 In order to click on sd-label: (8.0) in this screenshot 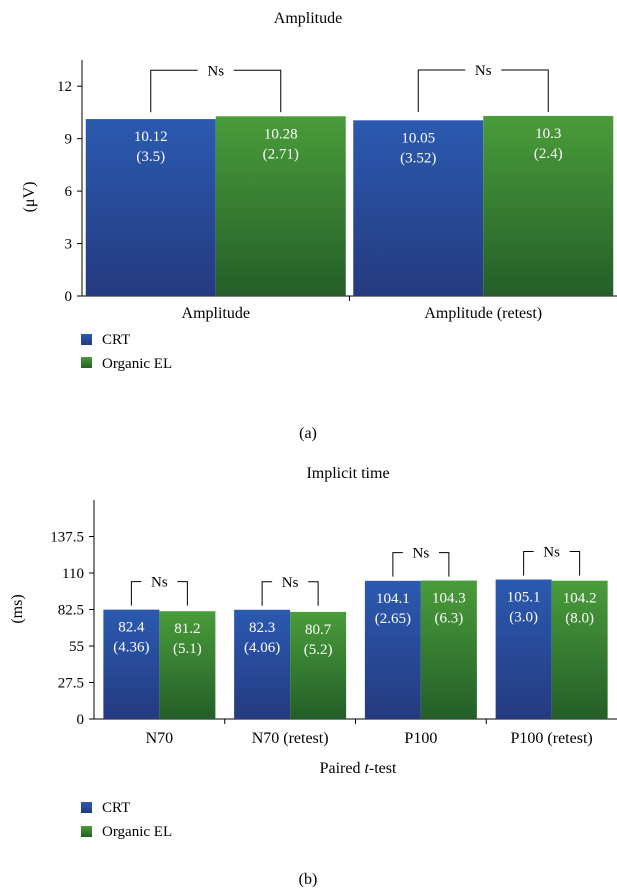, I will do `click(579, 619)`.